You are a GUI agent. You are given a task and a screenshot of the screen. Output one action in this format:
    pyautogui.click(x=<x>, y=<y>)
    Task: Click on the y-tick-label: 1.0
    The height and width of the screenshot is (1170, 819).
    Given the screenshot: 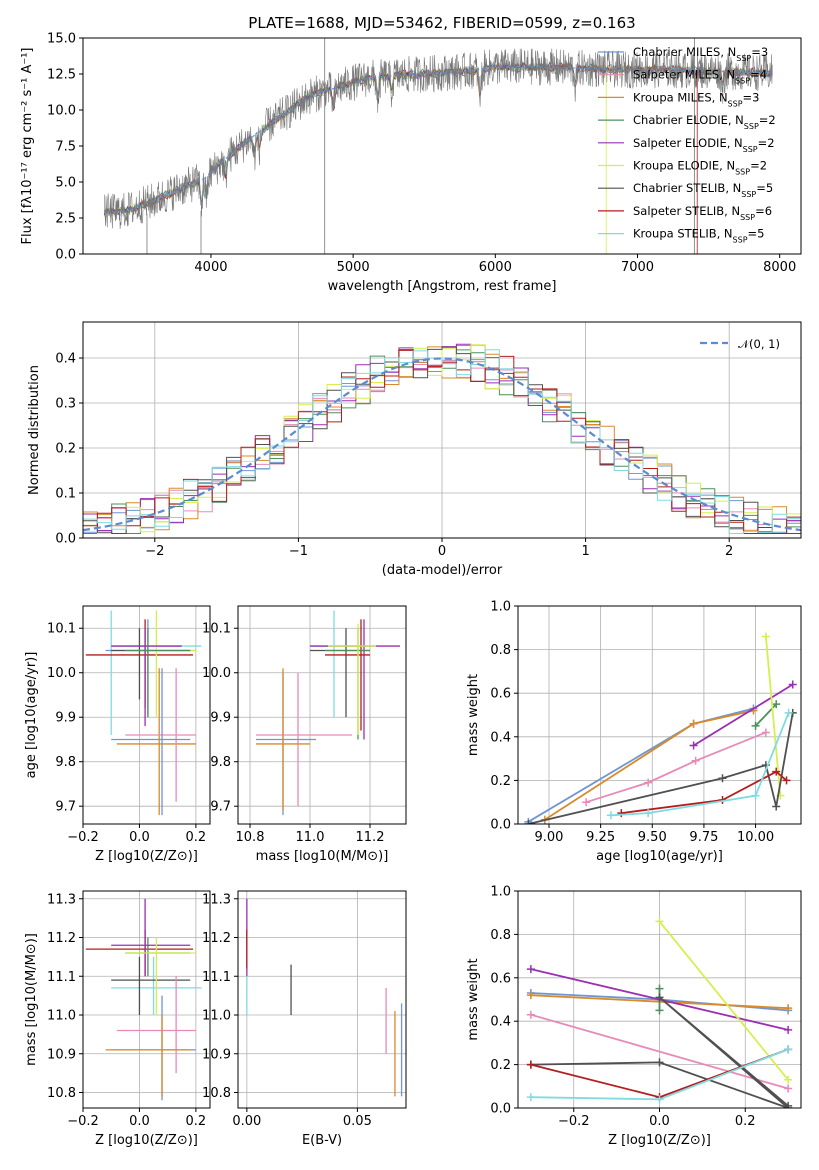 What is the action you would take?
    pyautogui.click(x=500, y=892)
    